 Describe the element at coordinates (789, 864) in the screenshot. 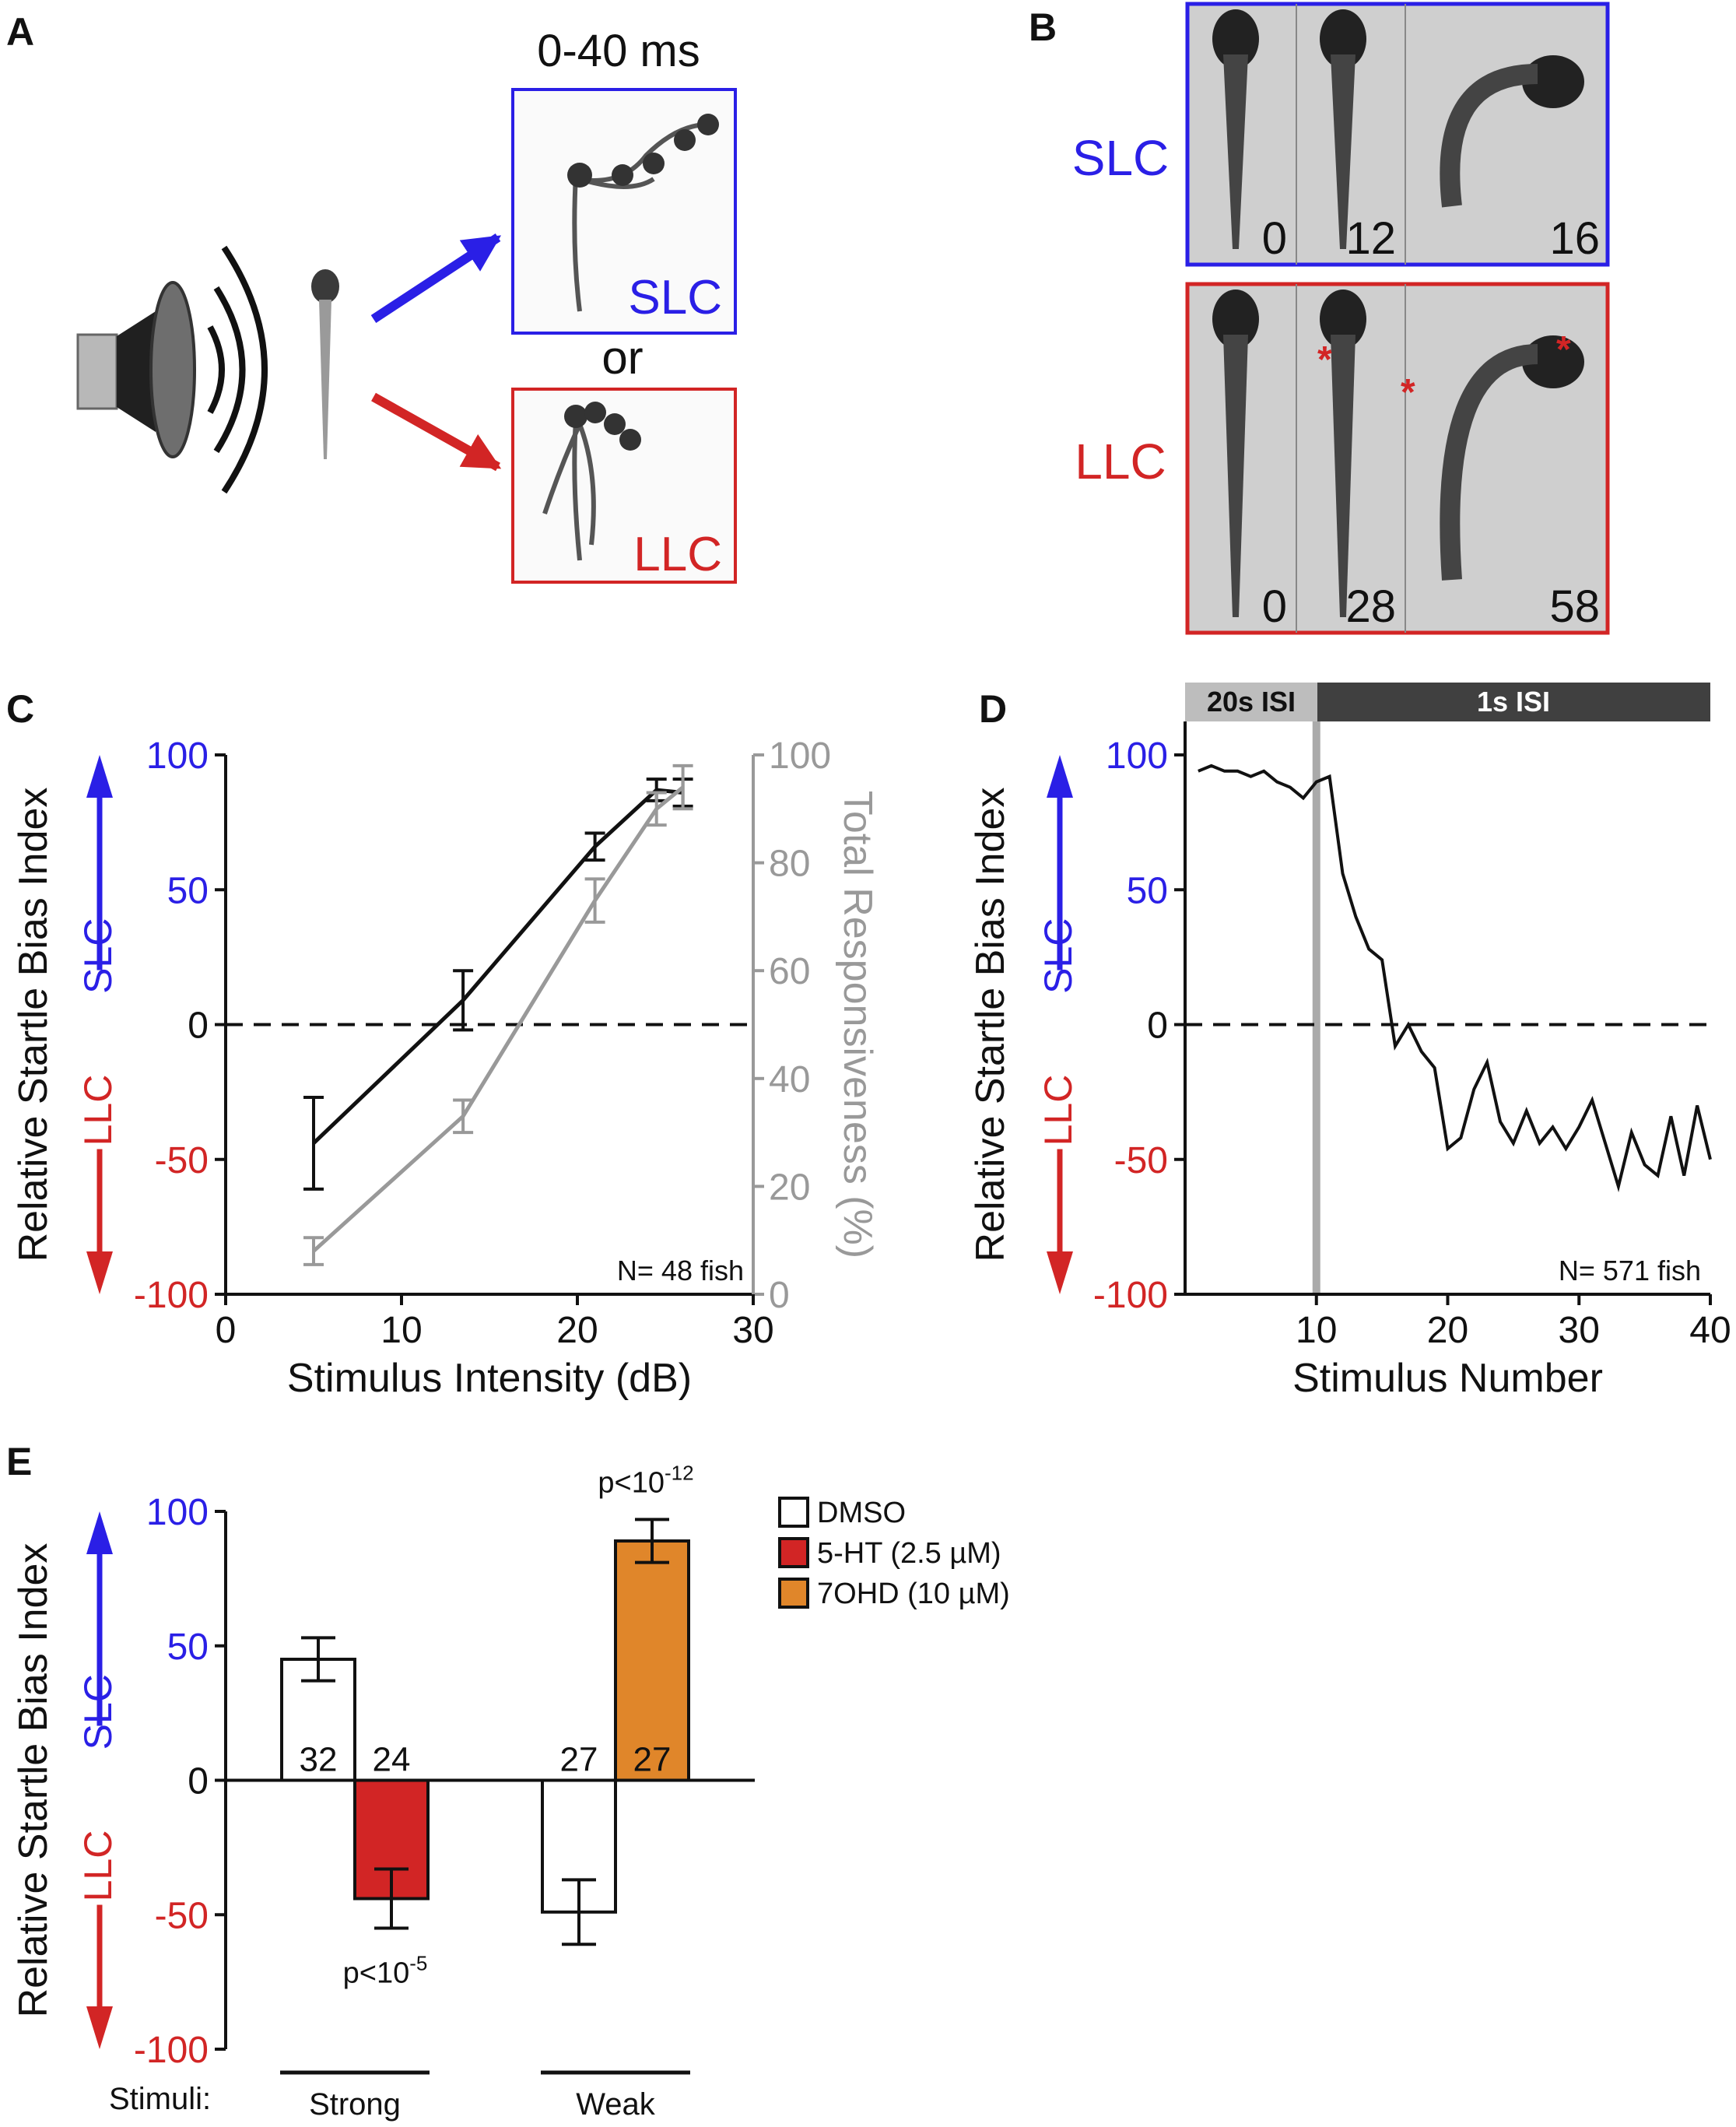

I see `c-y2-tick-label: 80` at that location.